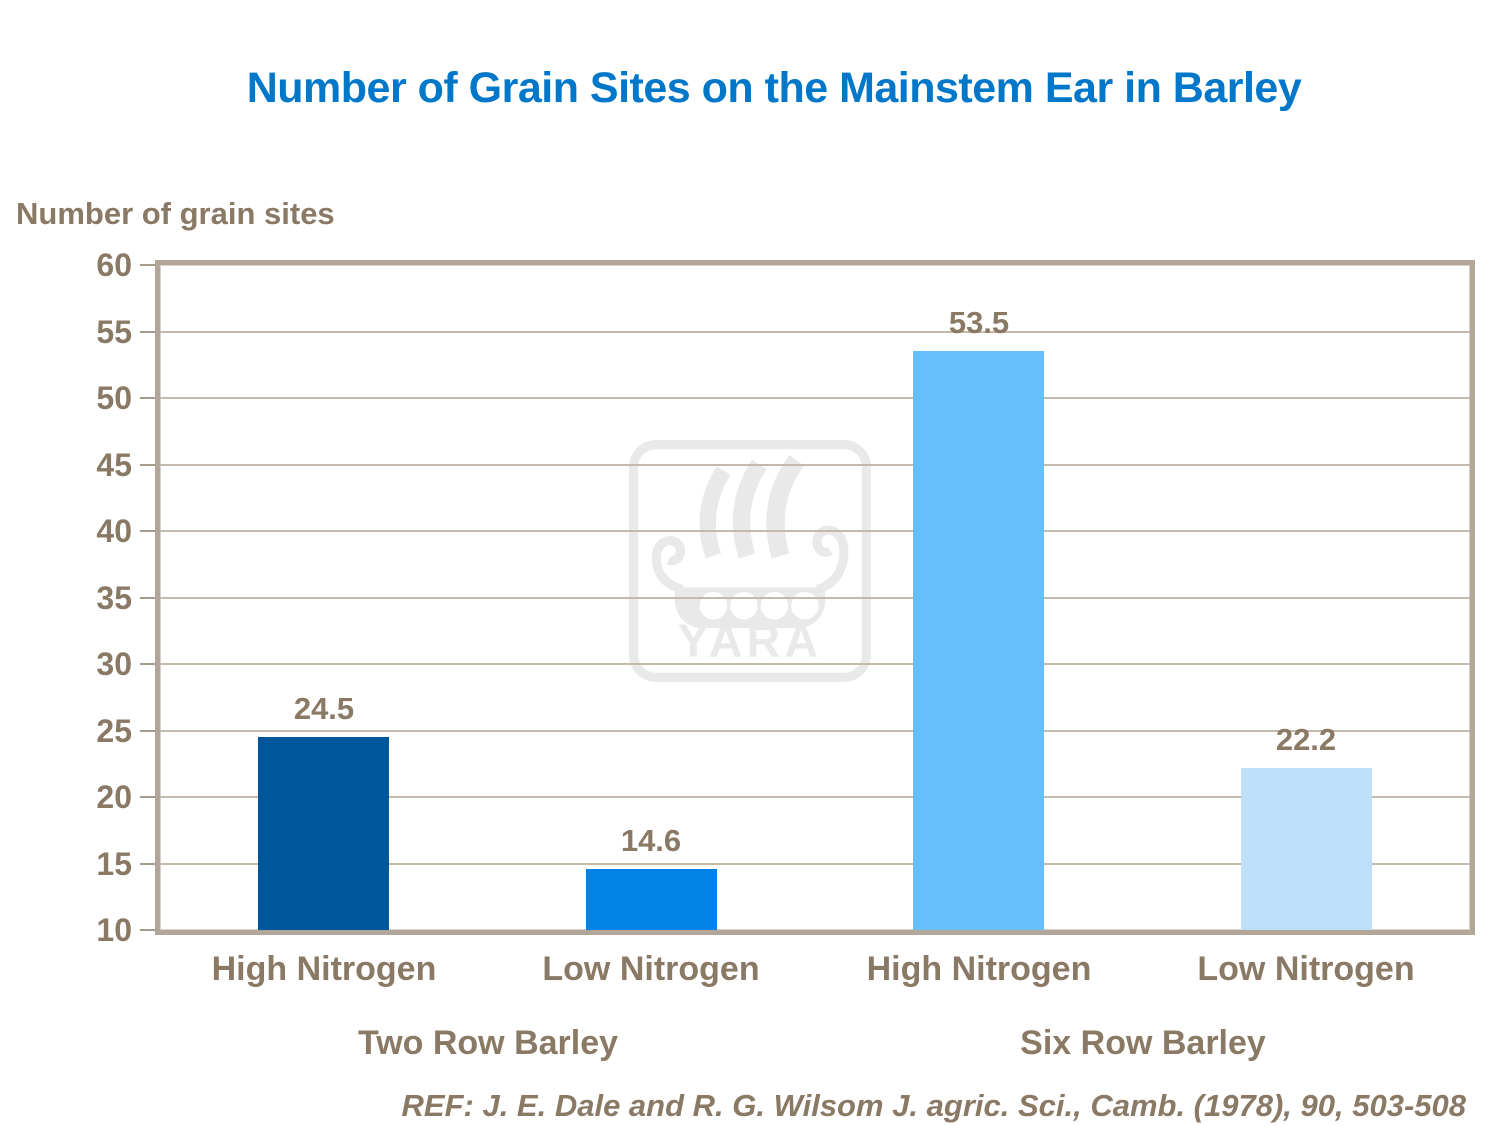 This screenshot has height=1126, width=1500. Describe the element at coordinates (323, 833) in the screenshot. I see `bar-two-row-barley-high-nitrogen` at that location.